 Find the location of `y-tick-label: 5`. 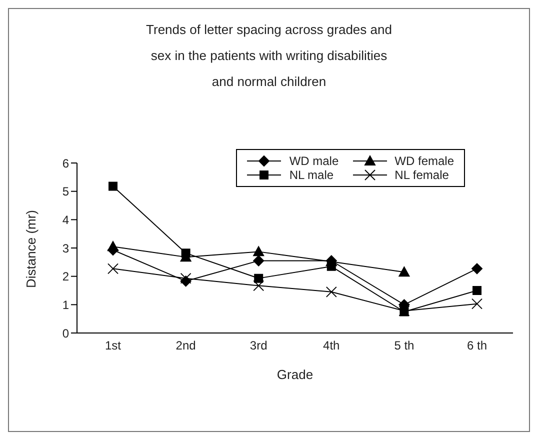

y-tick-label: 5 is located at coordinates (66, 191).